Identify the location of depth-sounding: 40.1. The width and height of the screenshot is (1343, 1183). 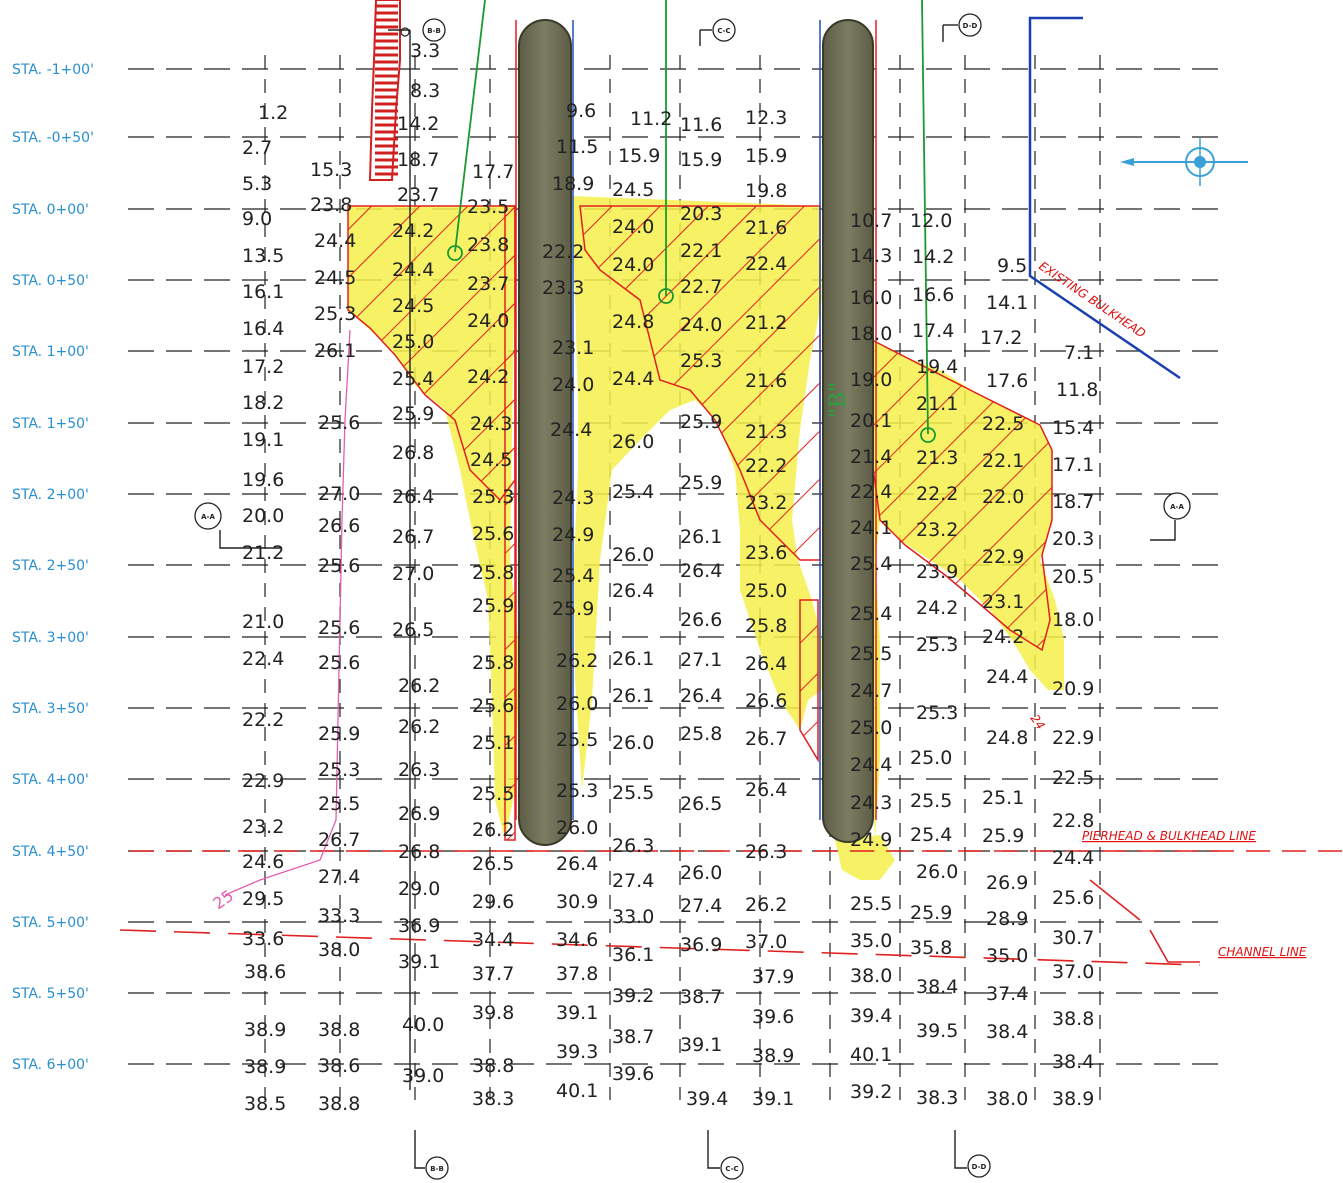
(871, 1055).